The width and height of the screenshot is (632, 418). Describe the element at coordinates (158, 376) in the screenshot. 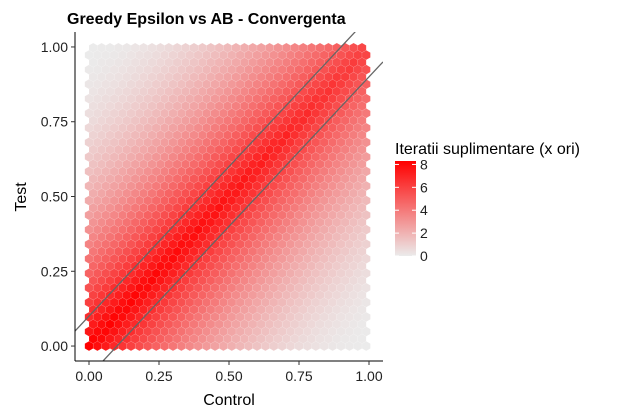

I see `x-tick-label: 0.25` at that location.